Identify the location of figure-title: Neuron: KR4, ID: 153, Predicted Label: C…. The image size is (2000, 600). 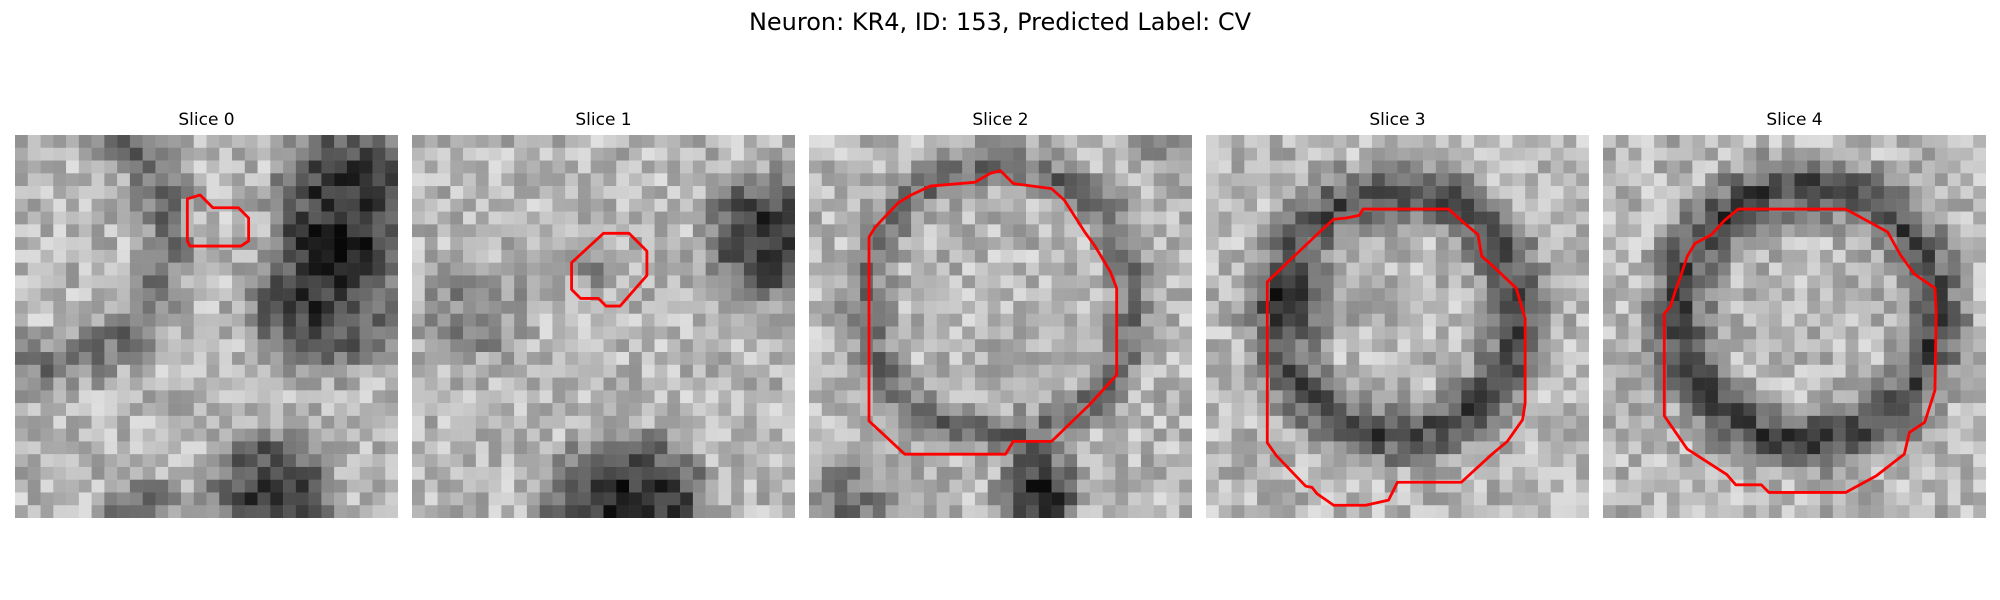
(1000, 22).